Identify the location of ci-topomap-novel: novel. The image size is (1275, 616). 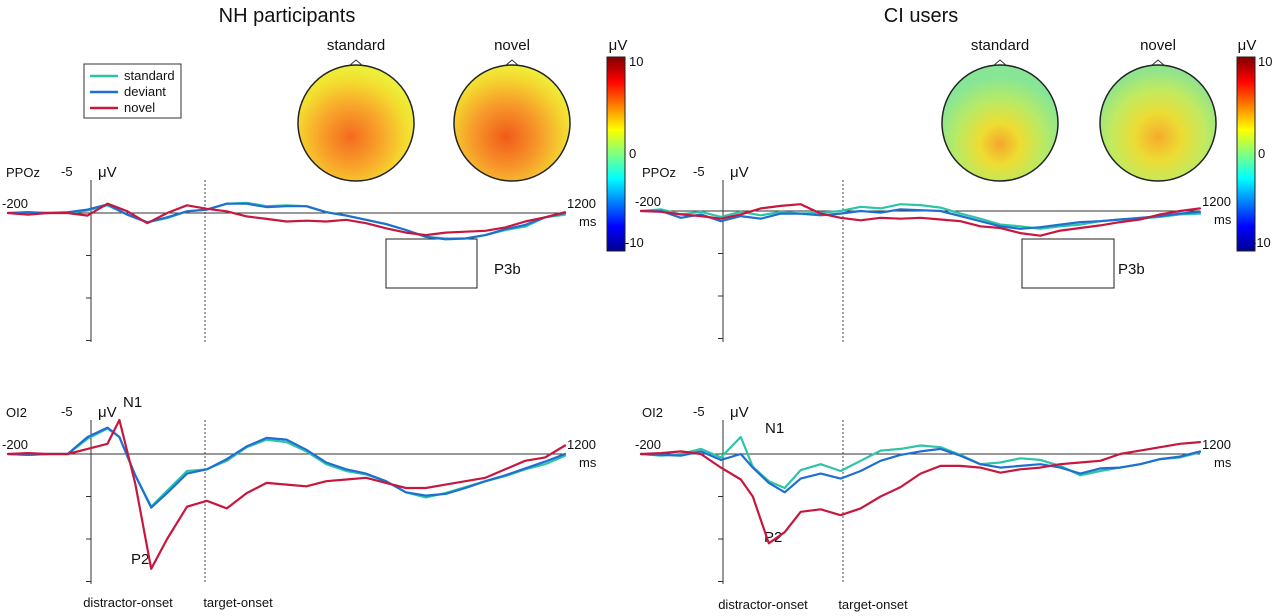
(1158, 109).